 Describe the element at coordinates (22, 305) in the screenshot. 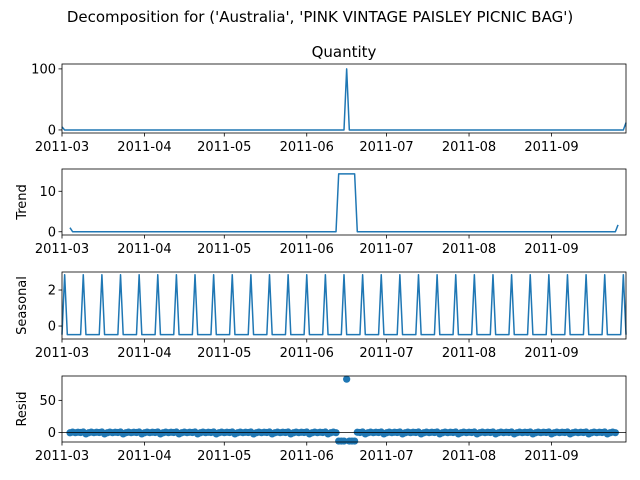

I see `y-axis-label: Seasonal` at that location.